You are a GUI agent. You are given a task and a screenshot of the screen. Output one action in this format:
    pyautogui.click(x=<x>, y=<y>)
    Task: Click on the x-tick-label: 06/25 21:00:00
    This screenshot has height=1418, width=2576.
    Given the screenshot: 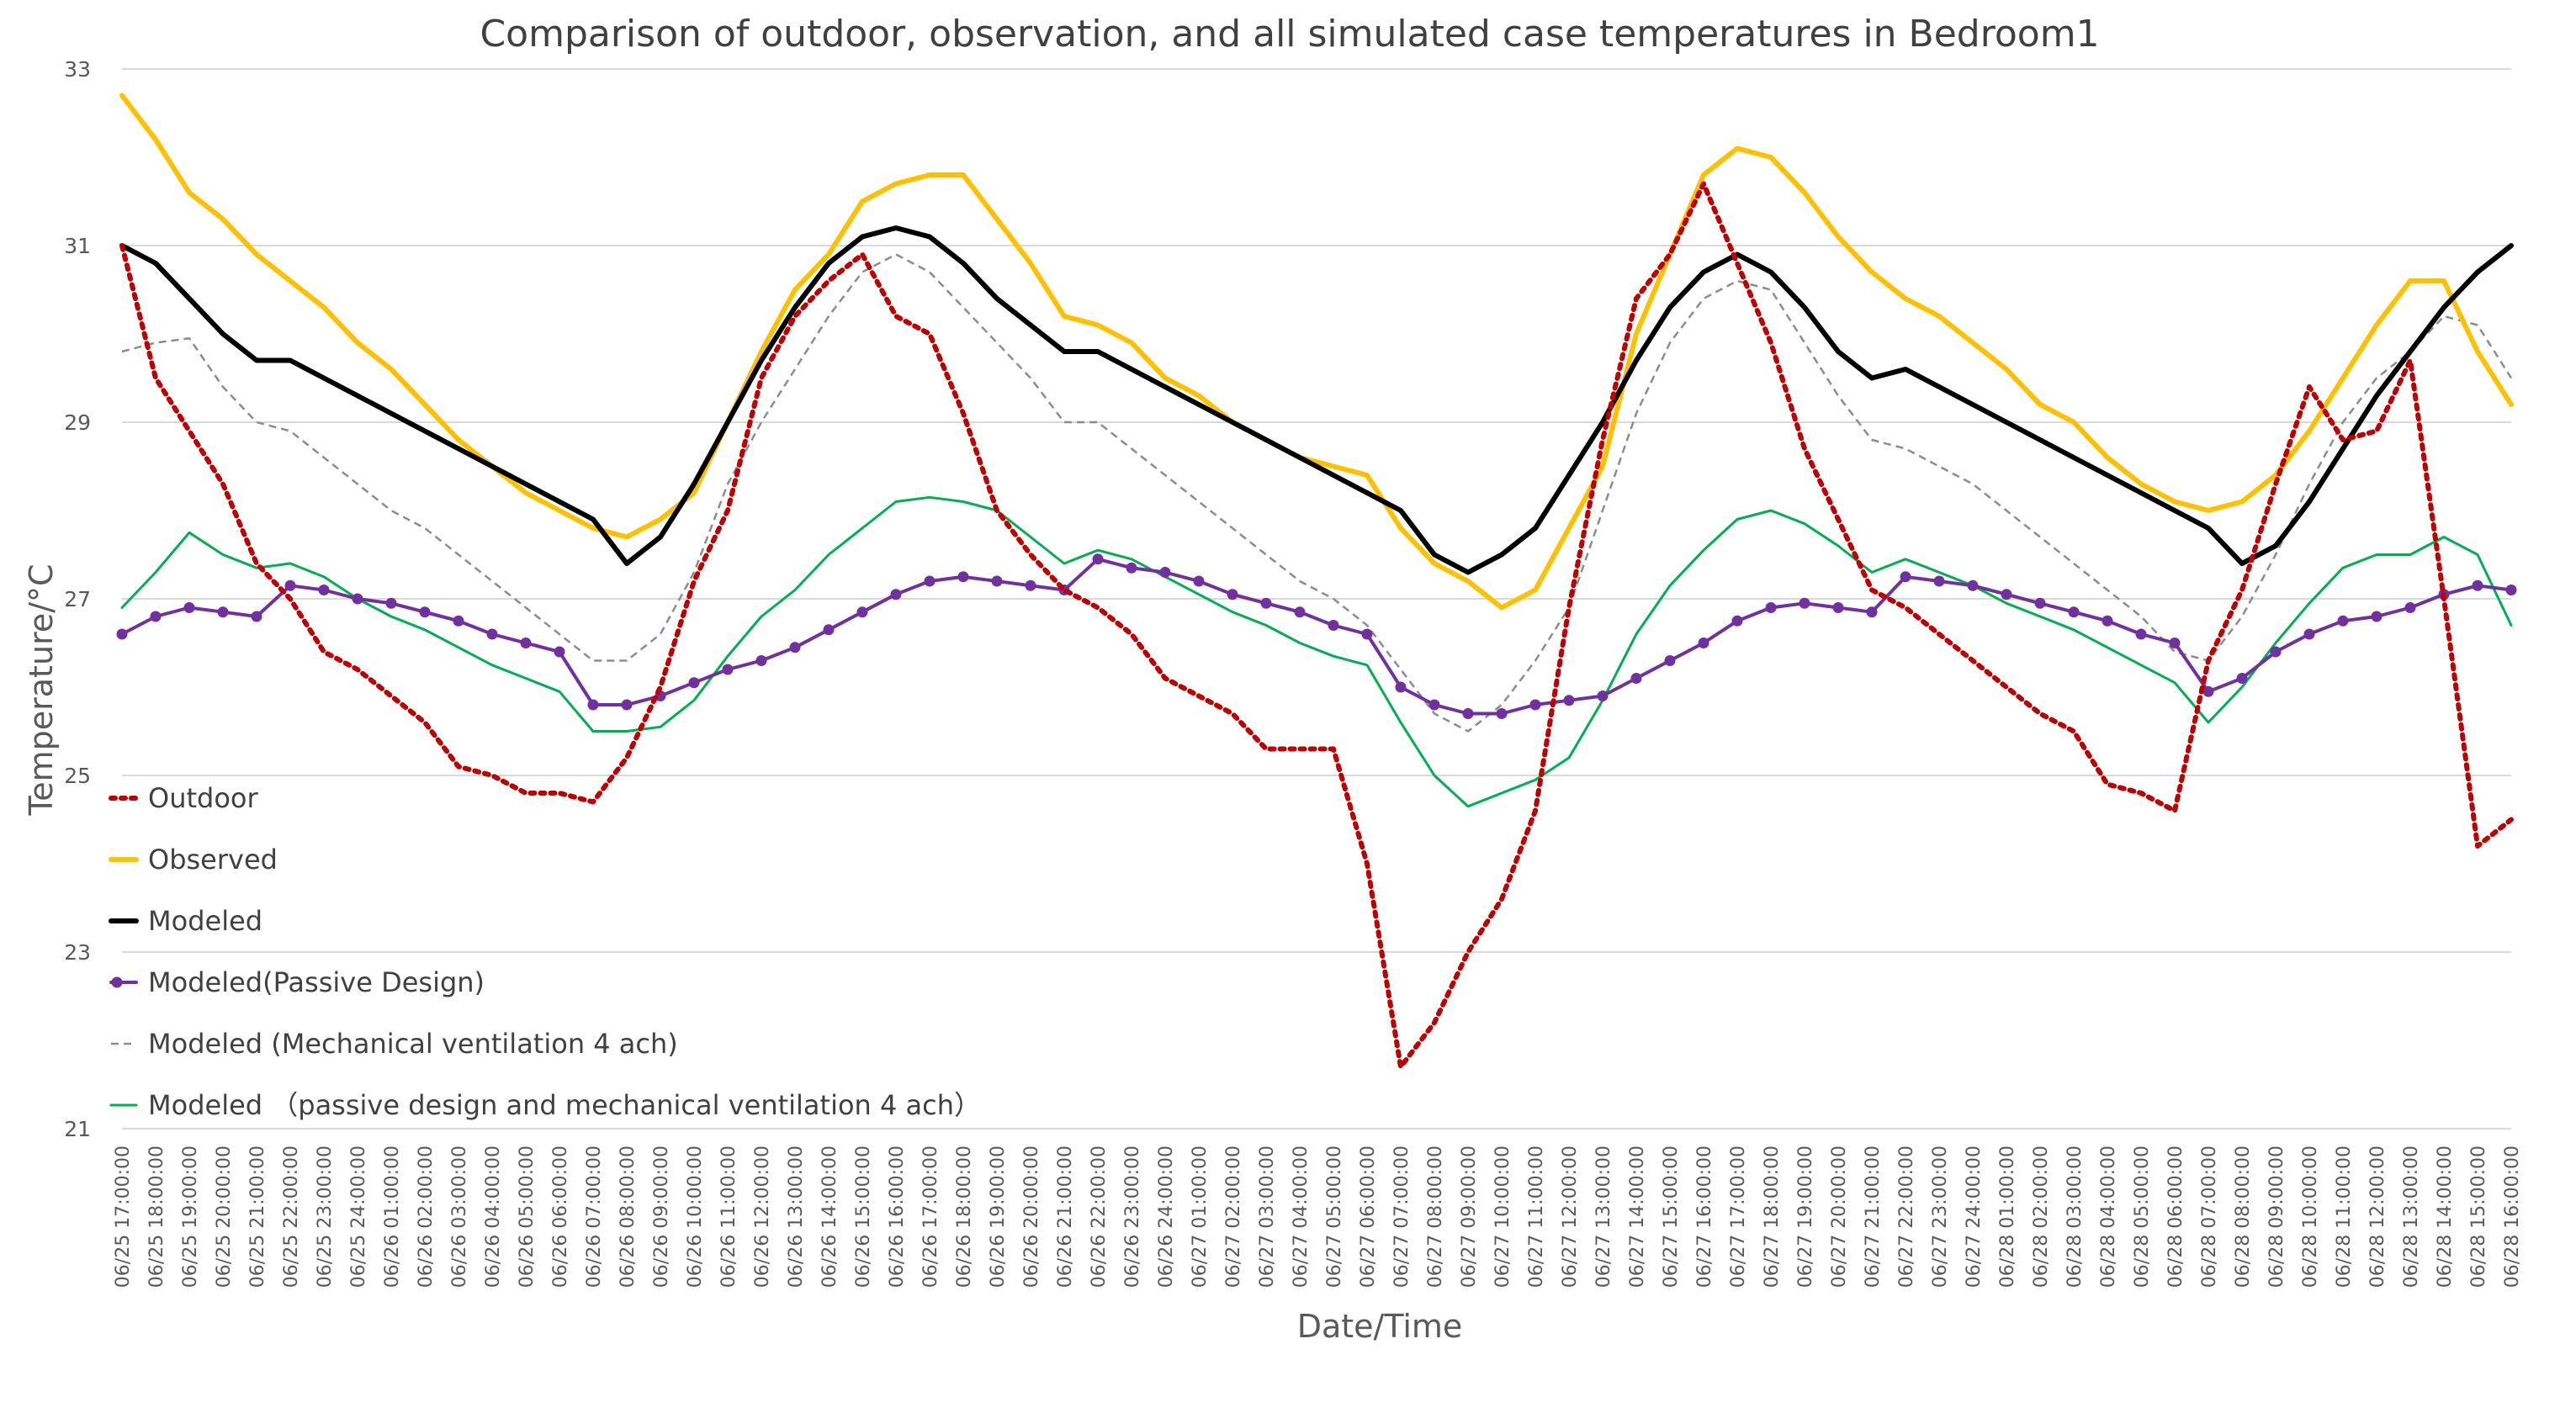 What is the action you would take?
    pyautogui.click(x=257, y=1217)
    